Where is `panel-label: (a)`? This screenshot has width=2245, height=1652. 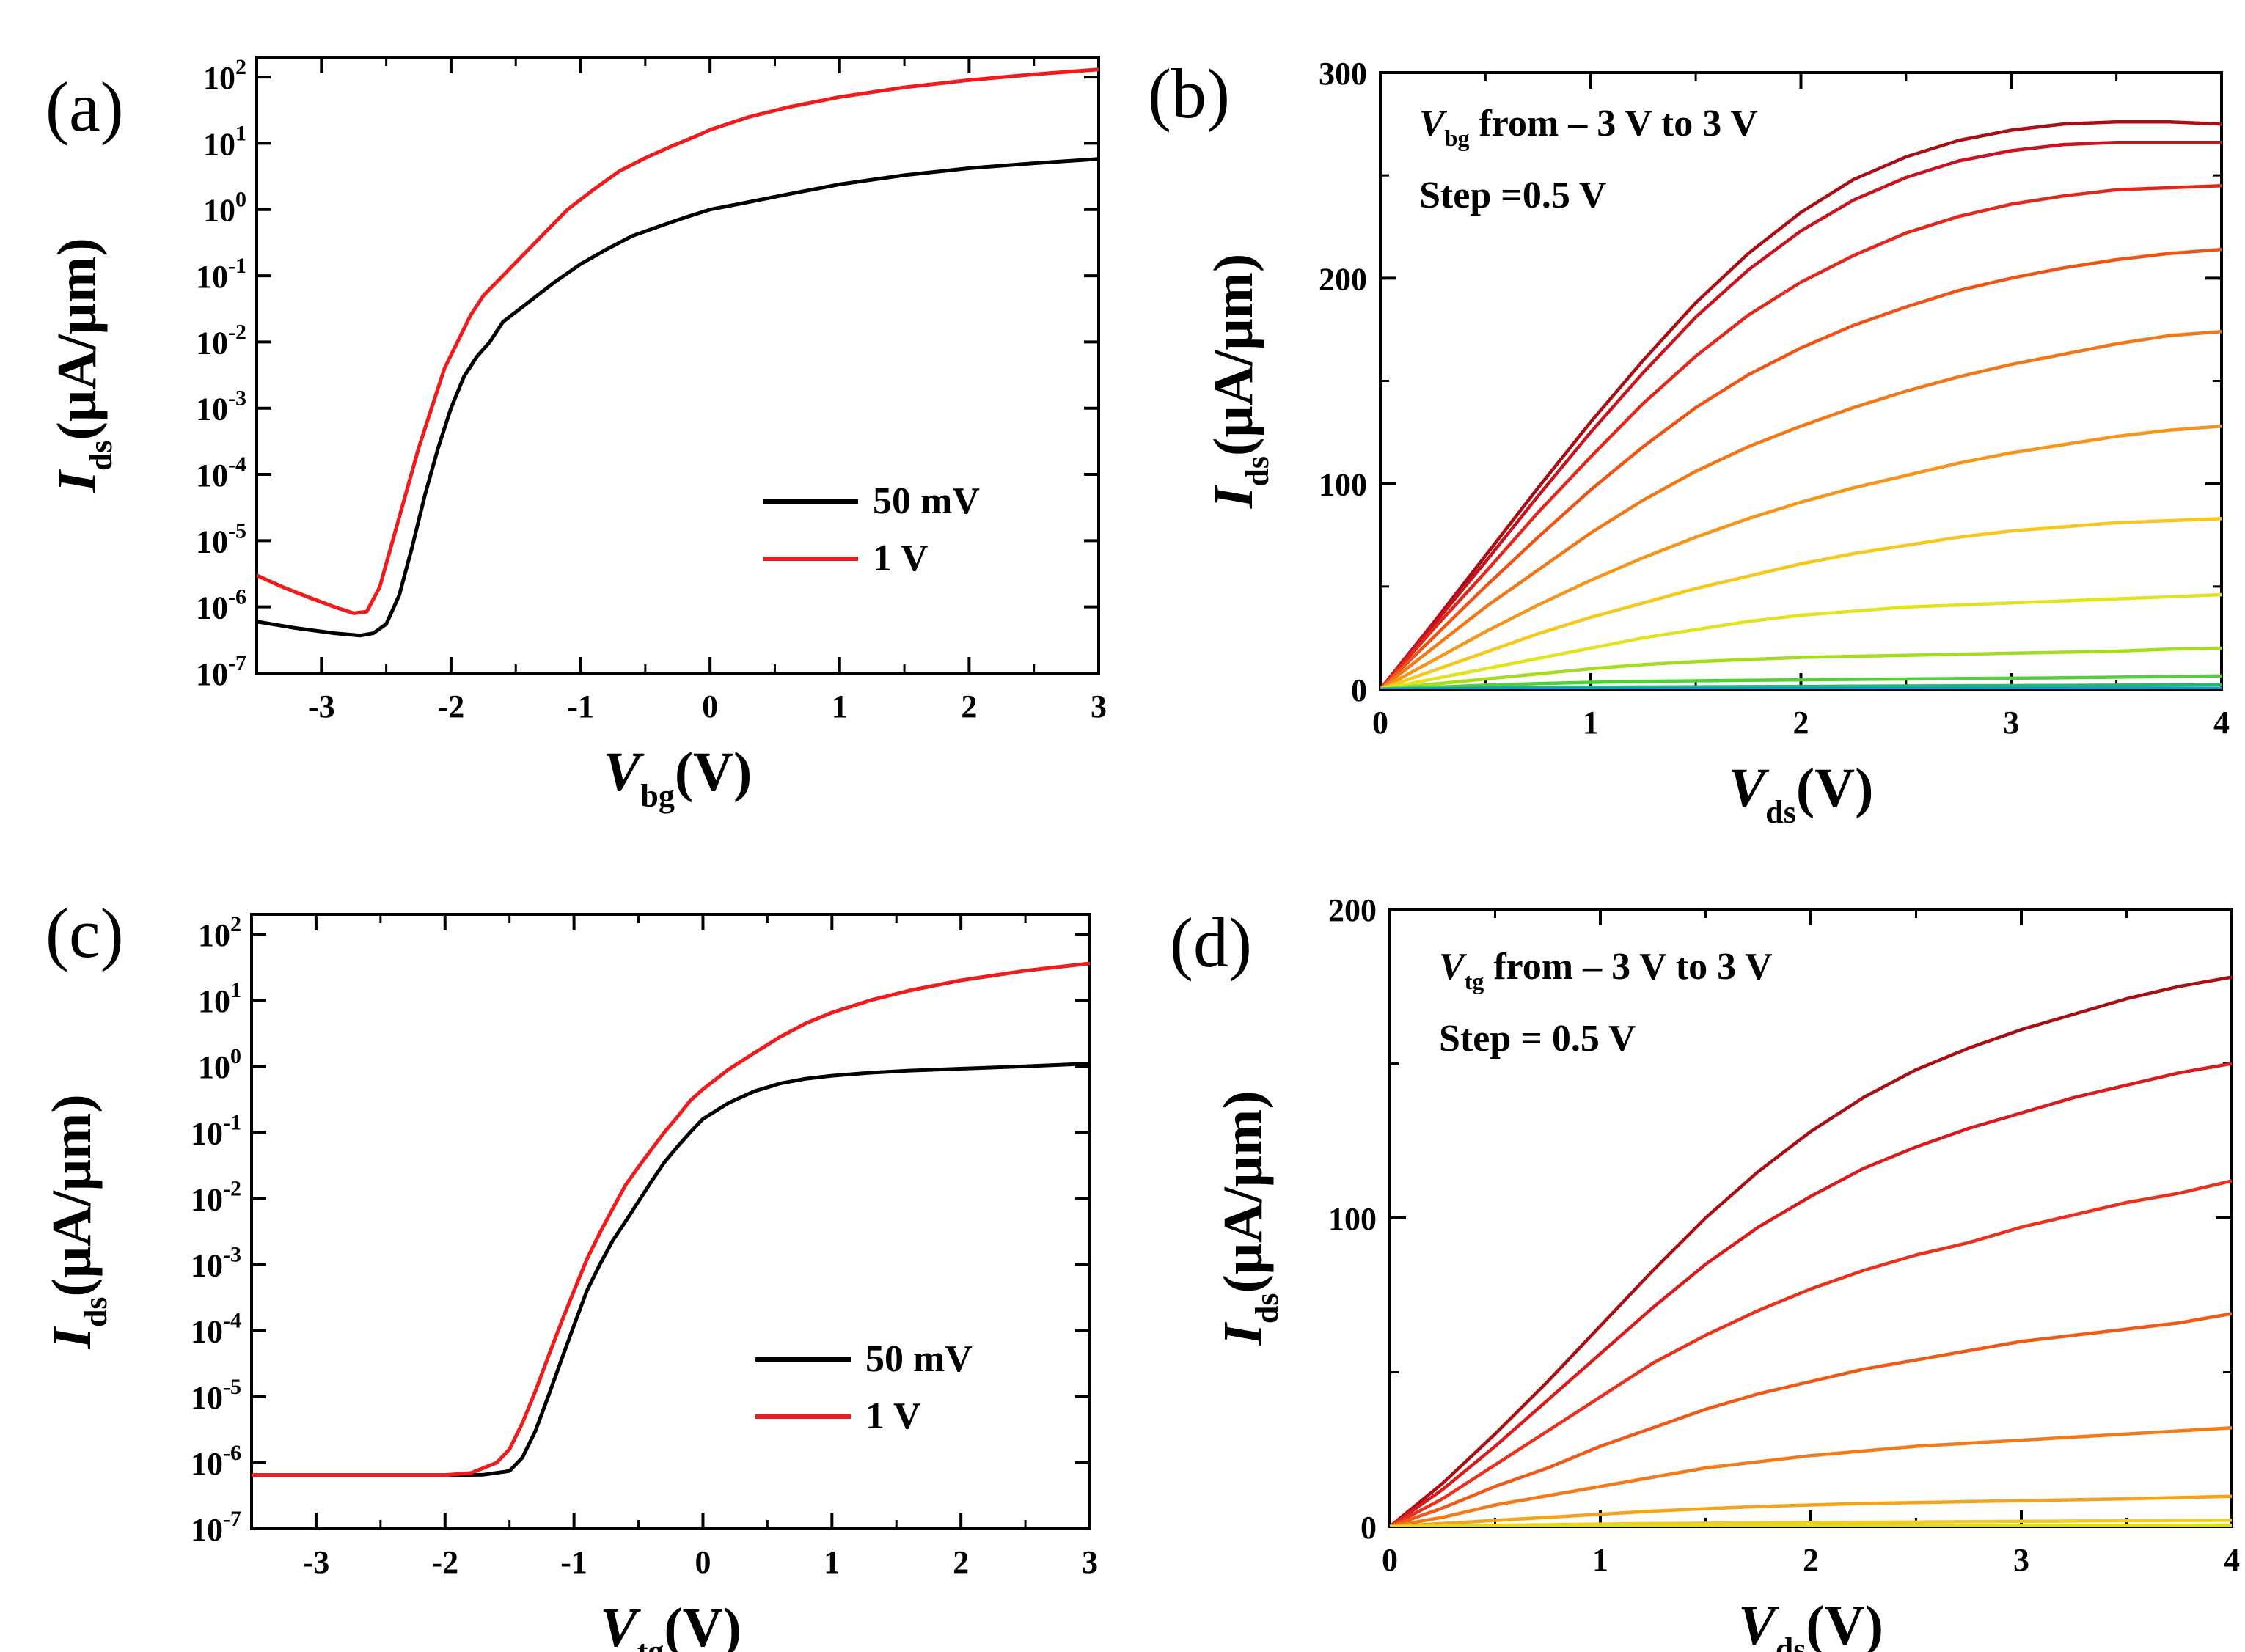
panel-label: (a) is located at coordinates (84, 107).